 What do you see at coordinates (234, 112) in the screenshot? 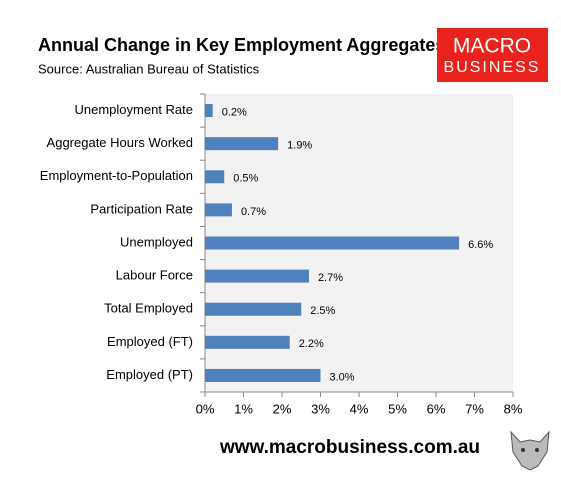
I see `value-label: 0.2%` at bounding box center [234, 112].